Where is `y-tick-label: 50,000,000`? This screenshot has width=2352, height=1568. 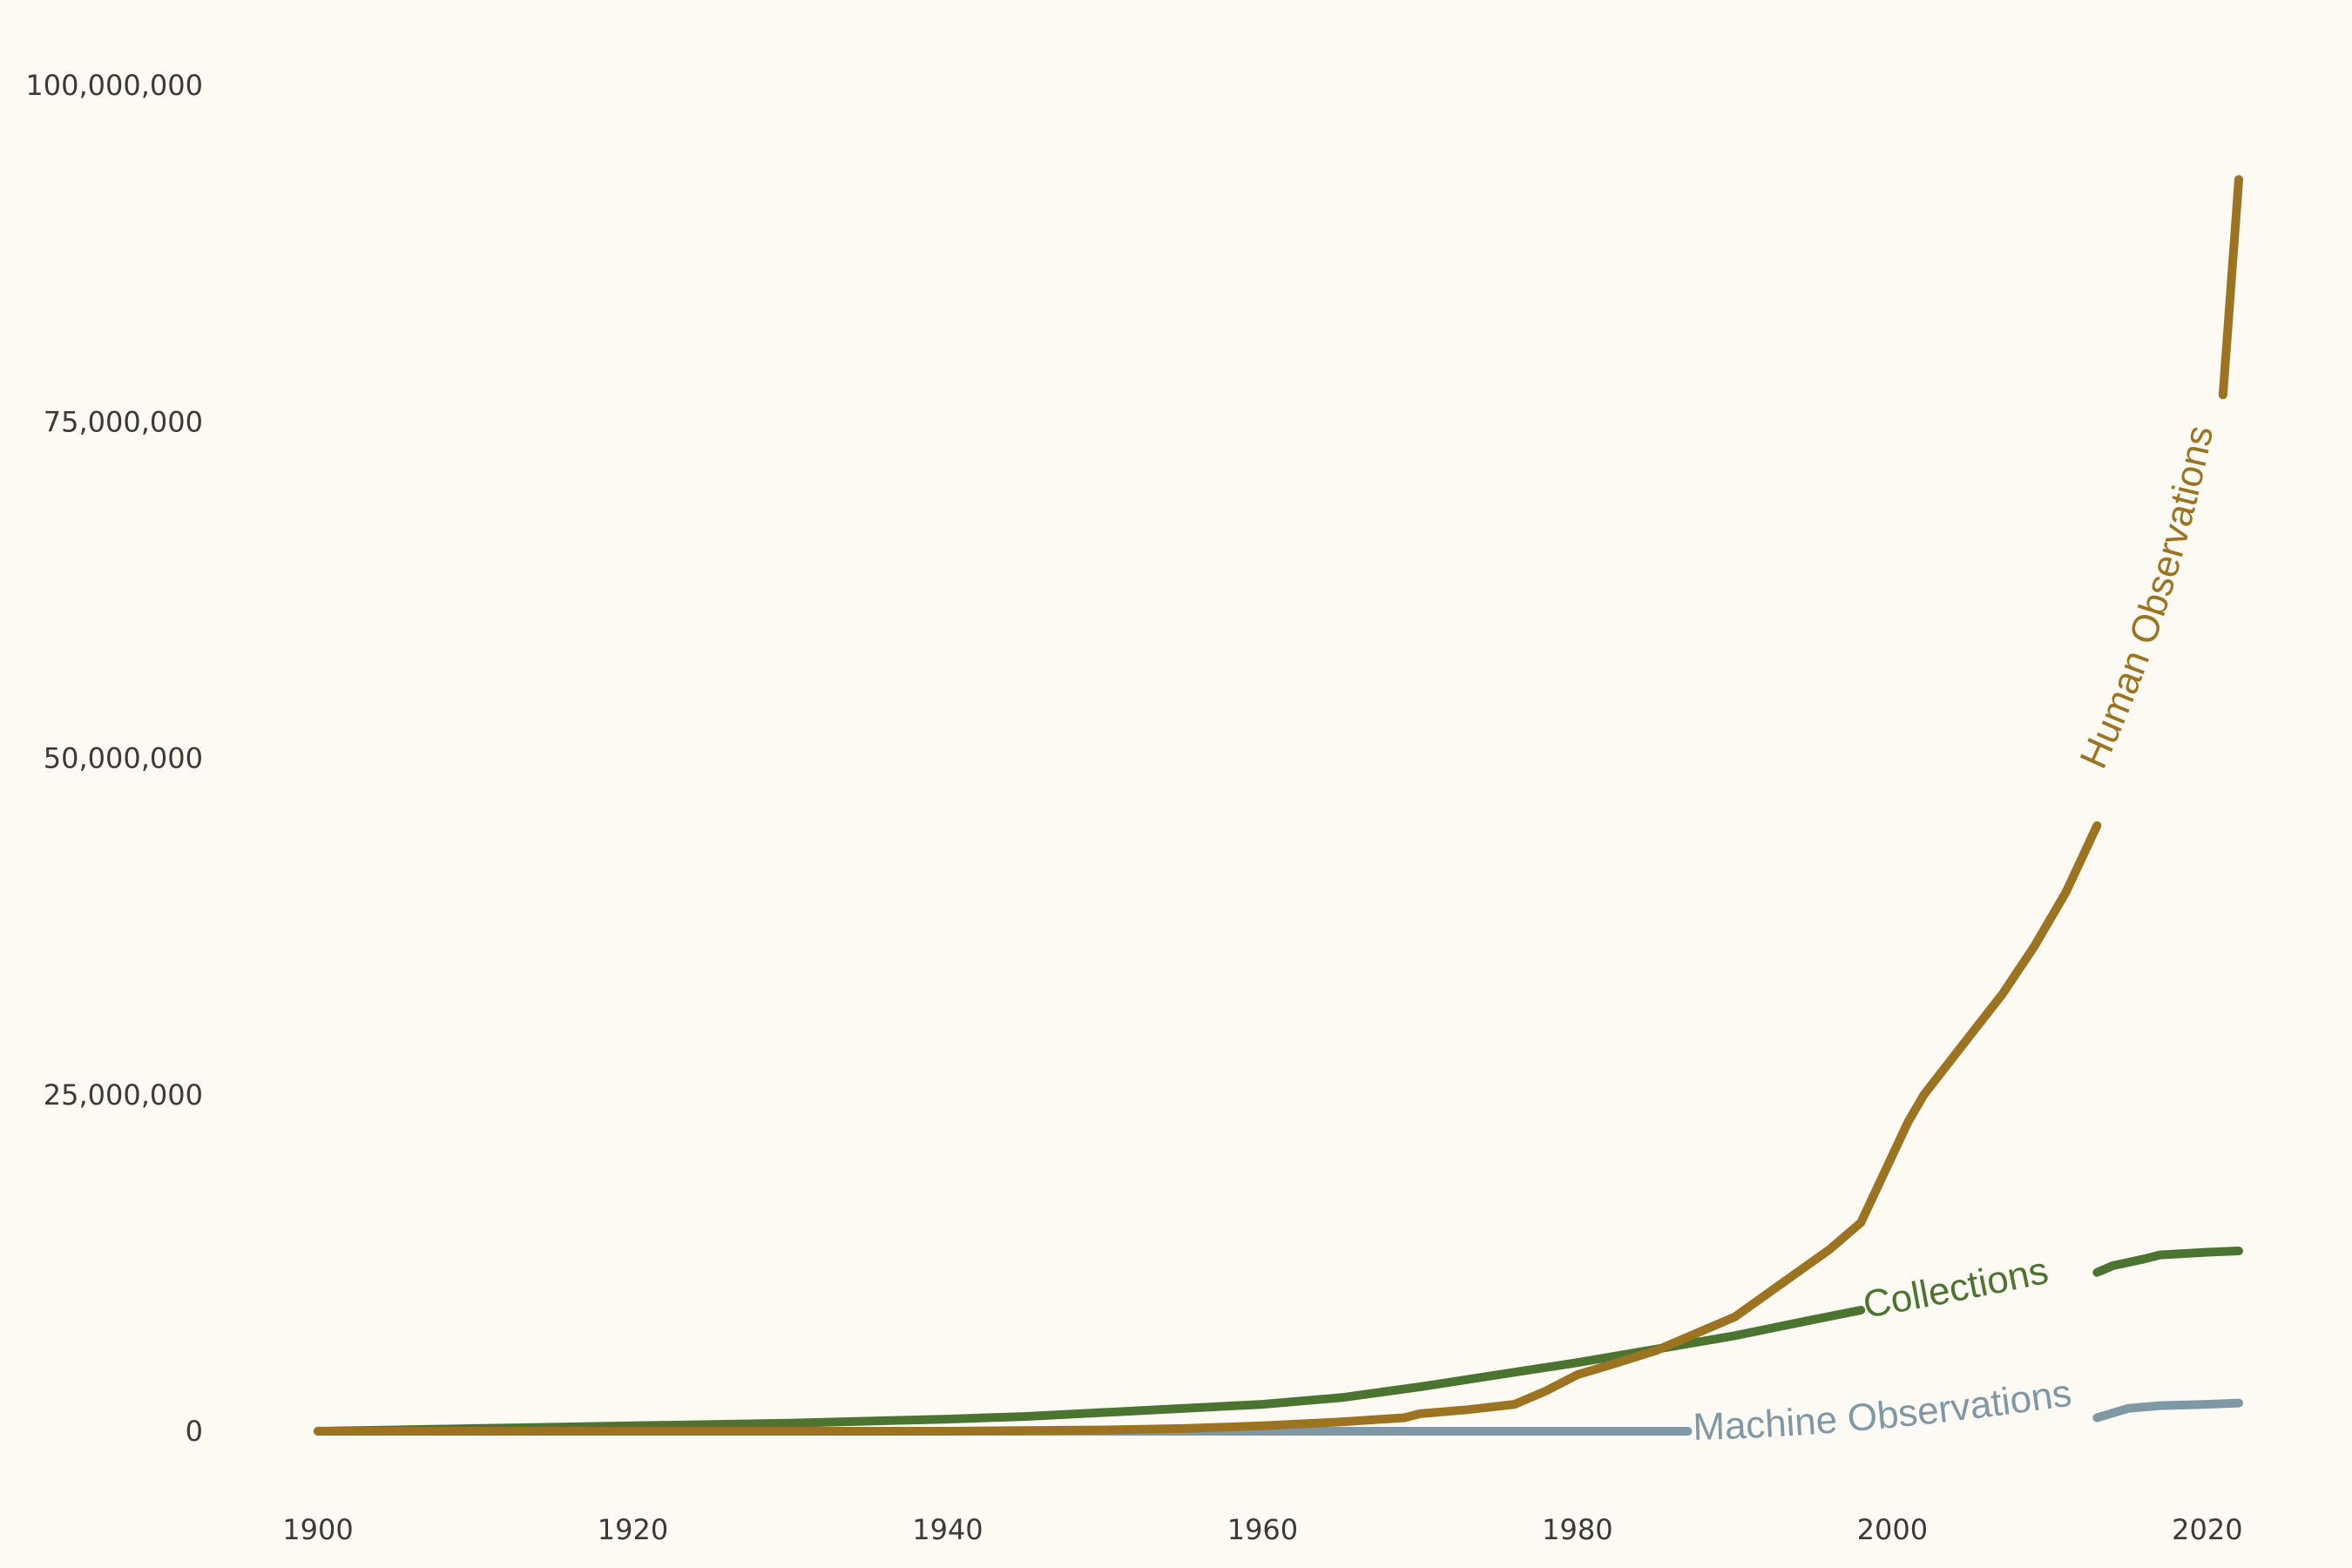 y-tick-label: 50,000,000 is located at coordinates (124, 758).